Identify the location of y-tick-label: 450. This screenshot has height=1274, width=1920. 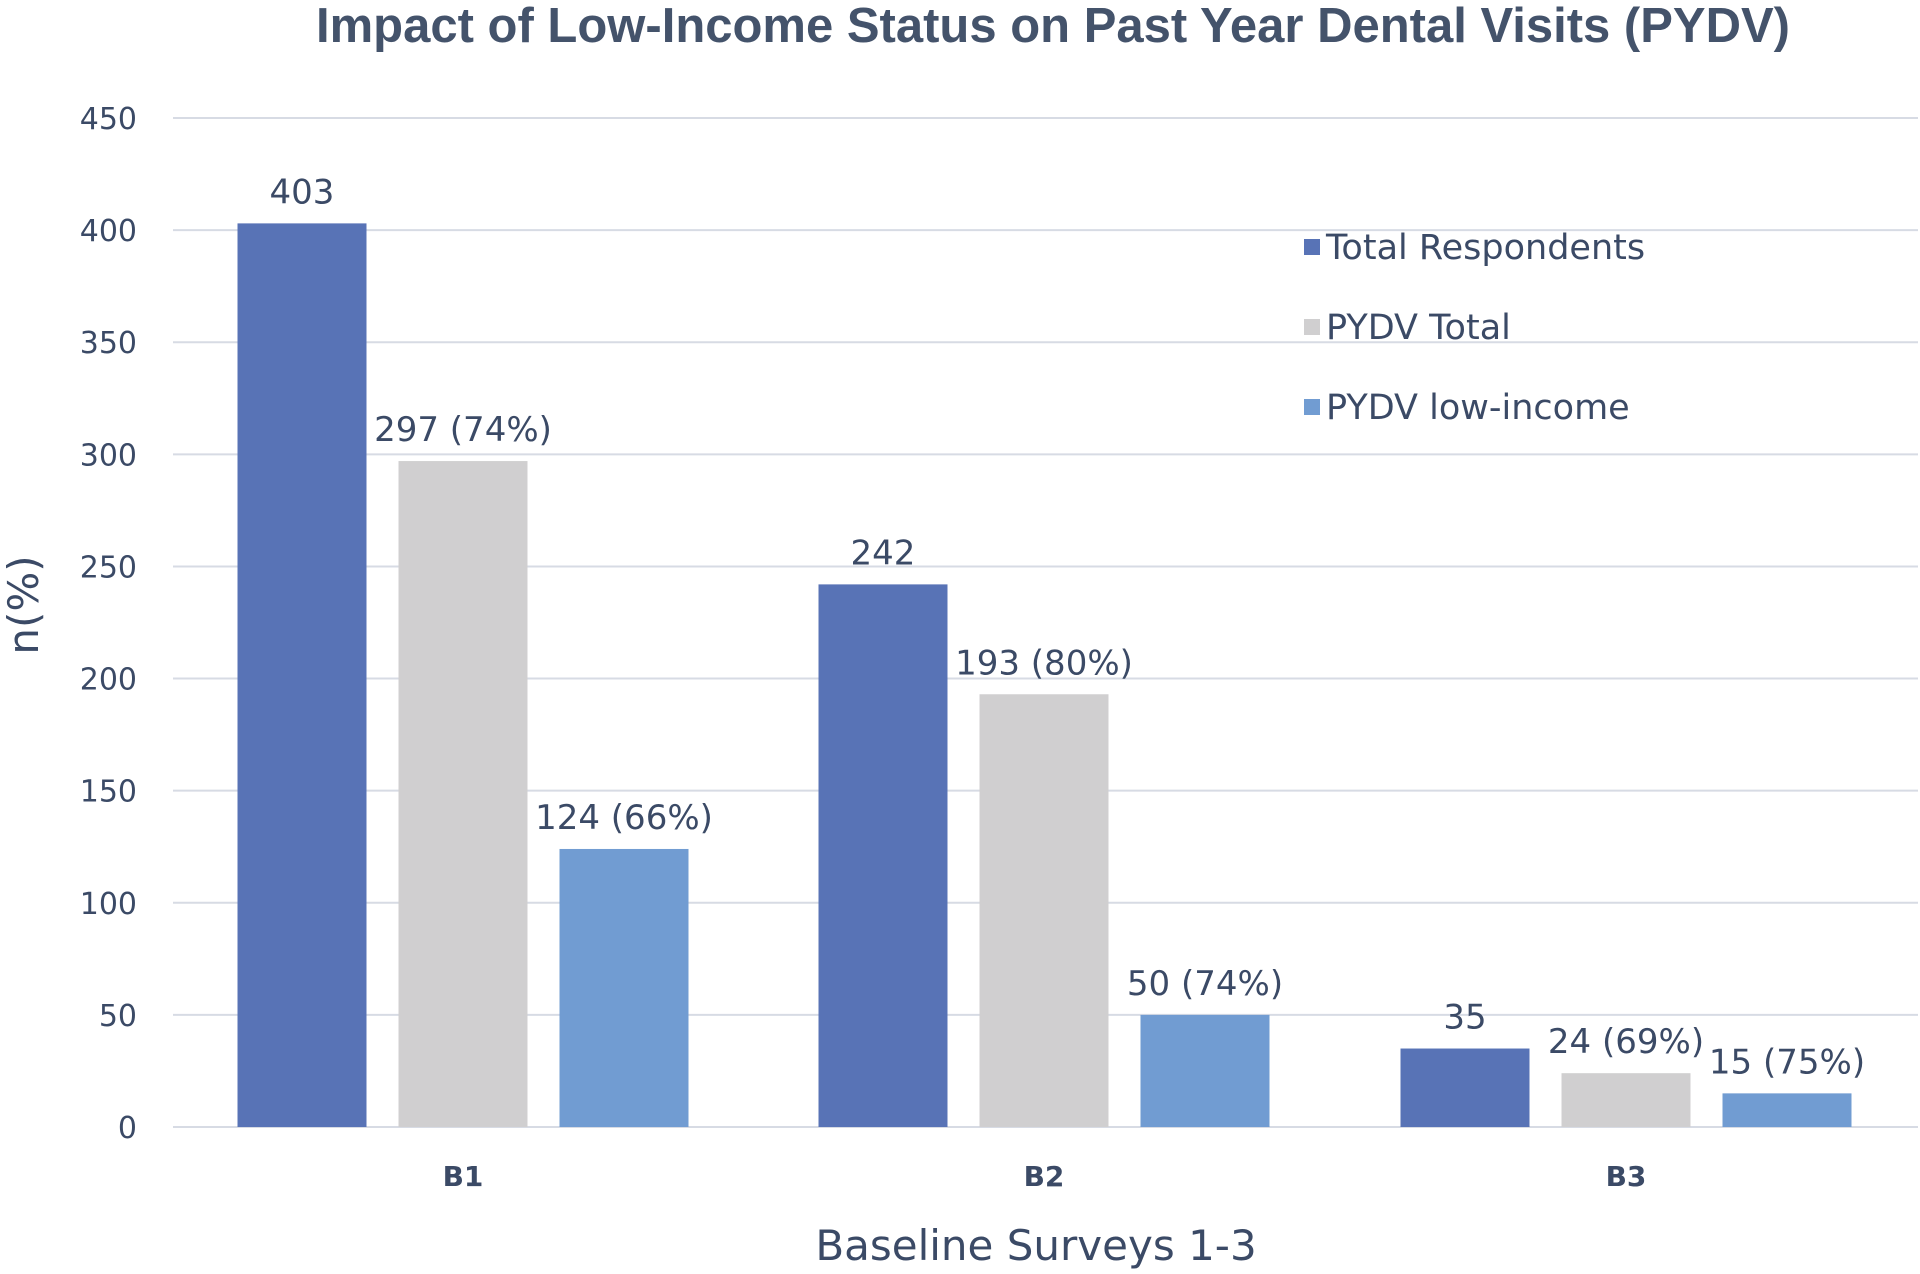
(108, 119).